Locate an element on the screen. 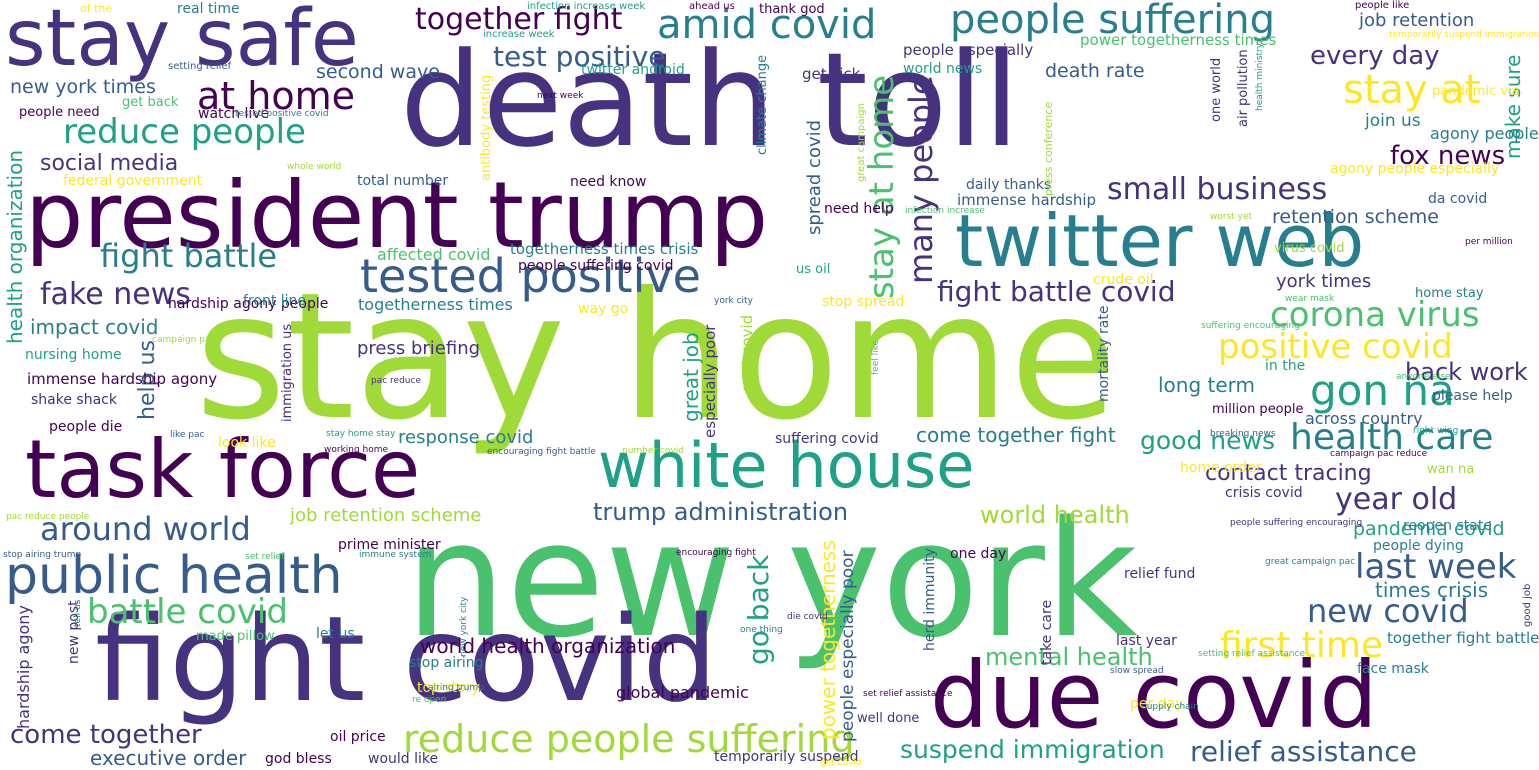  word-setting-relief-assistance: setting relief assistance is located at coordinates (1251, 654).